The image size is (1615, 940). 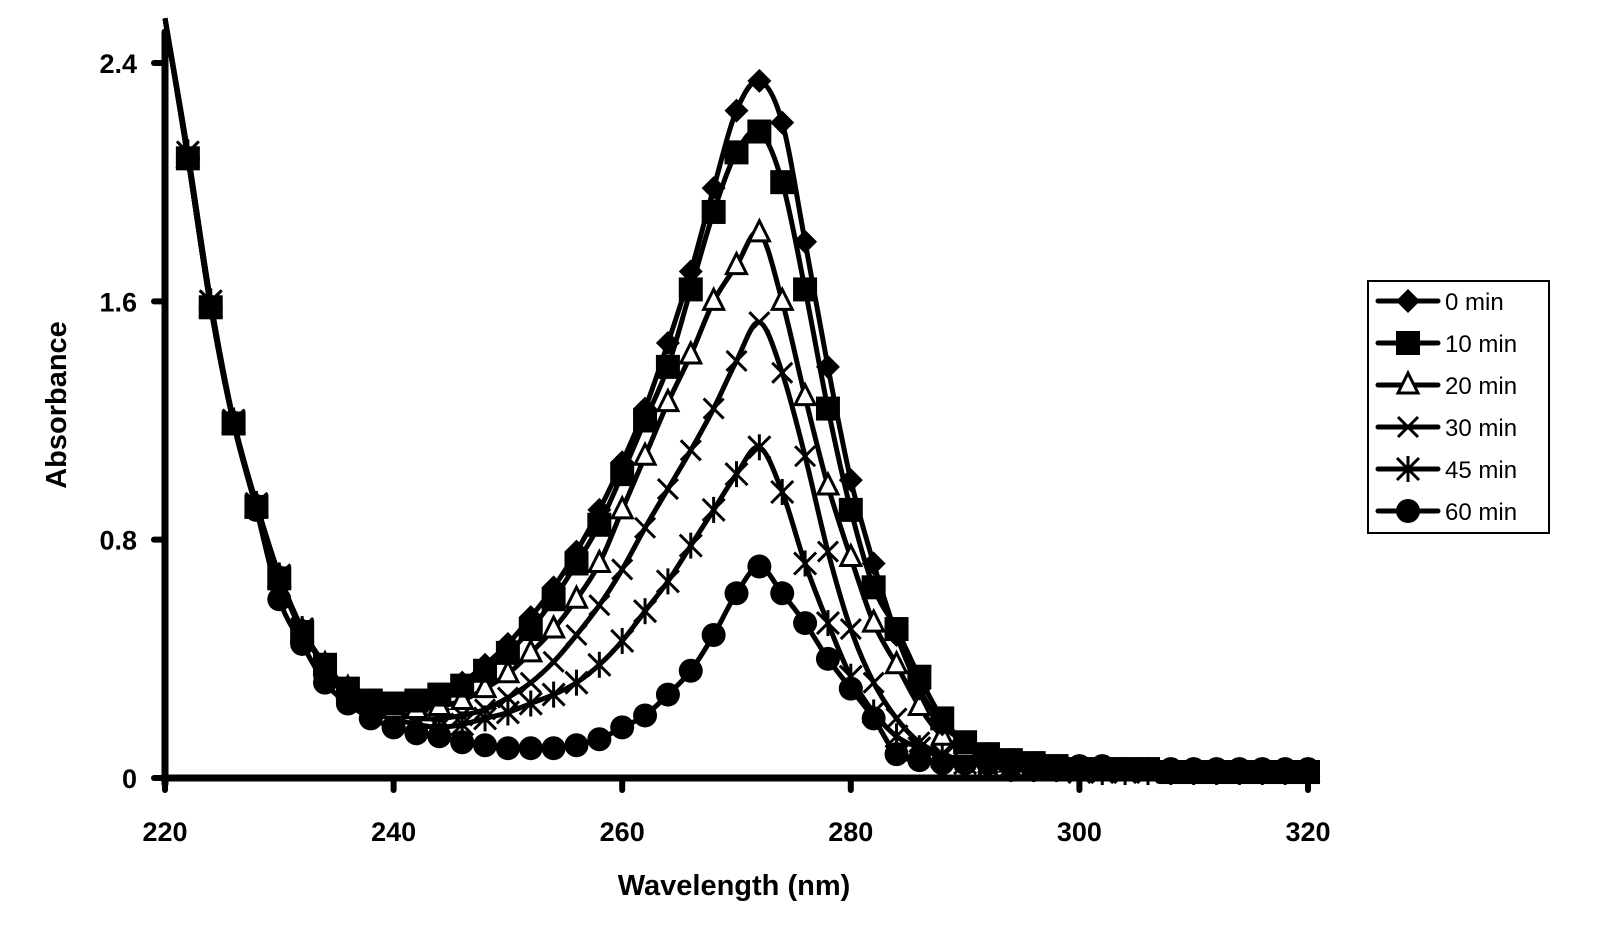 I want to click on legend-box, so click(x=1458, y=407).